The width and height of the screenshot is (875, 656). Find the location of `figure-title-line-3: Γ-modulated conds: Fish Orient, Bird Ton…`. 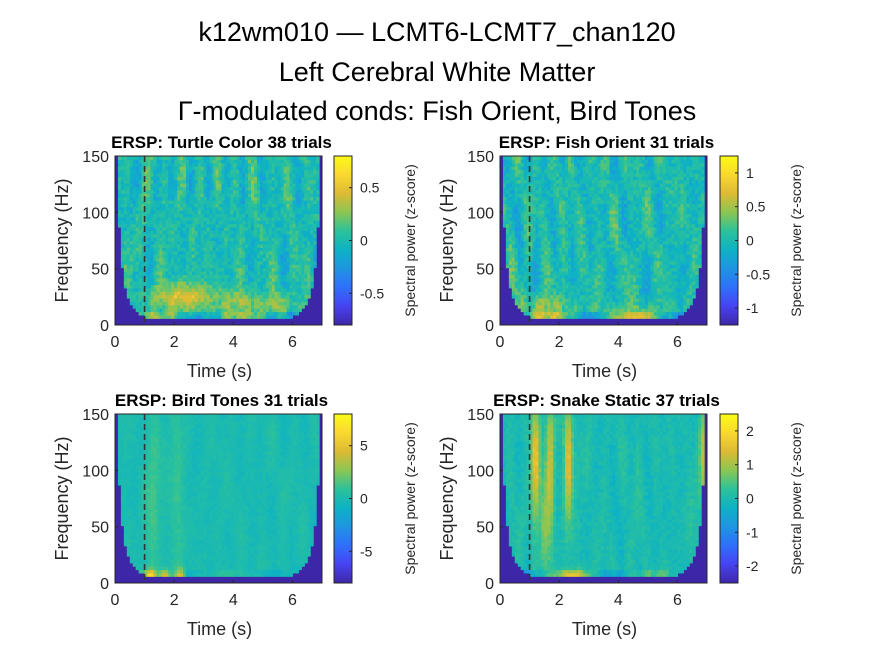

figure-title-line-3: Γ-modulated conds: Fish Orient, Bird Ton… is located at coordinates (437, 111).